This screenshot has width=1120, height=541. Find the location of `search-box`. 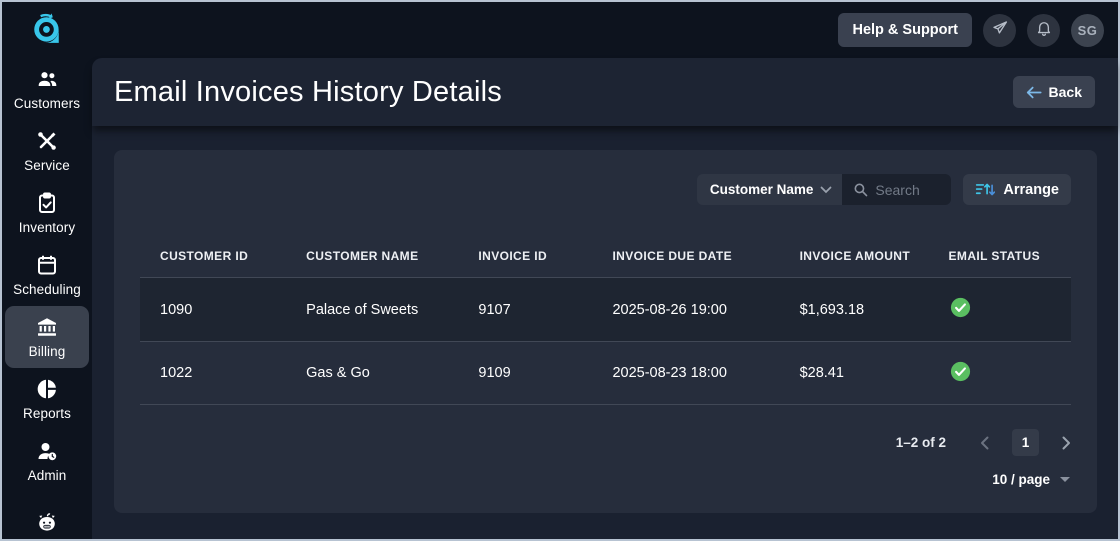

search-box is located at coordinates (897, 189).